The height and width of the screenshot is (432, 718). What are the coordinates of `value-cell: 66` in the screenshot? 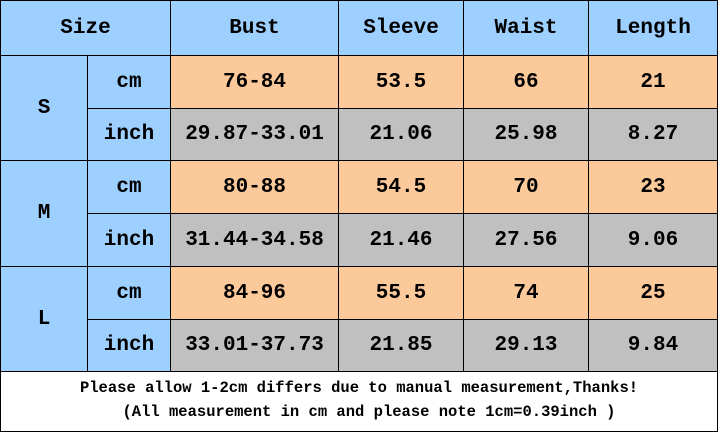 It's located at (526, 82).